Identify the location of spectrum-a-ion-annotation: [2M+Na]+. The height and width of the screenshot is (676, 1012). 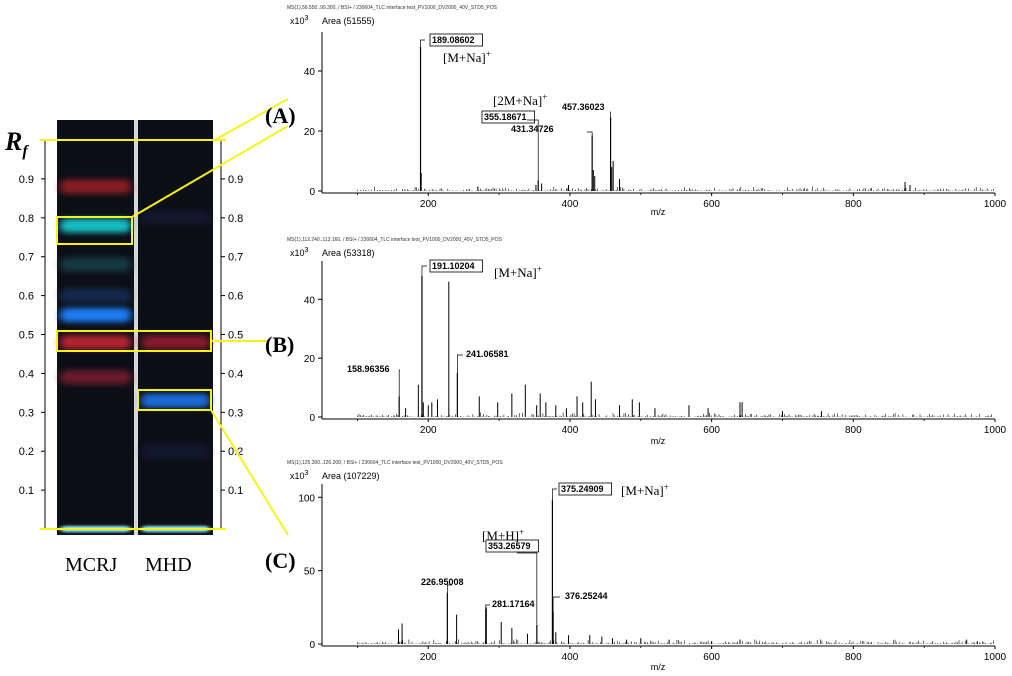
(520, 100).